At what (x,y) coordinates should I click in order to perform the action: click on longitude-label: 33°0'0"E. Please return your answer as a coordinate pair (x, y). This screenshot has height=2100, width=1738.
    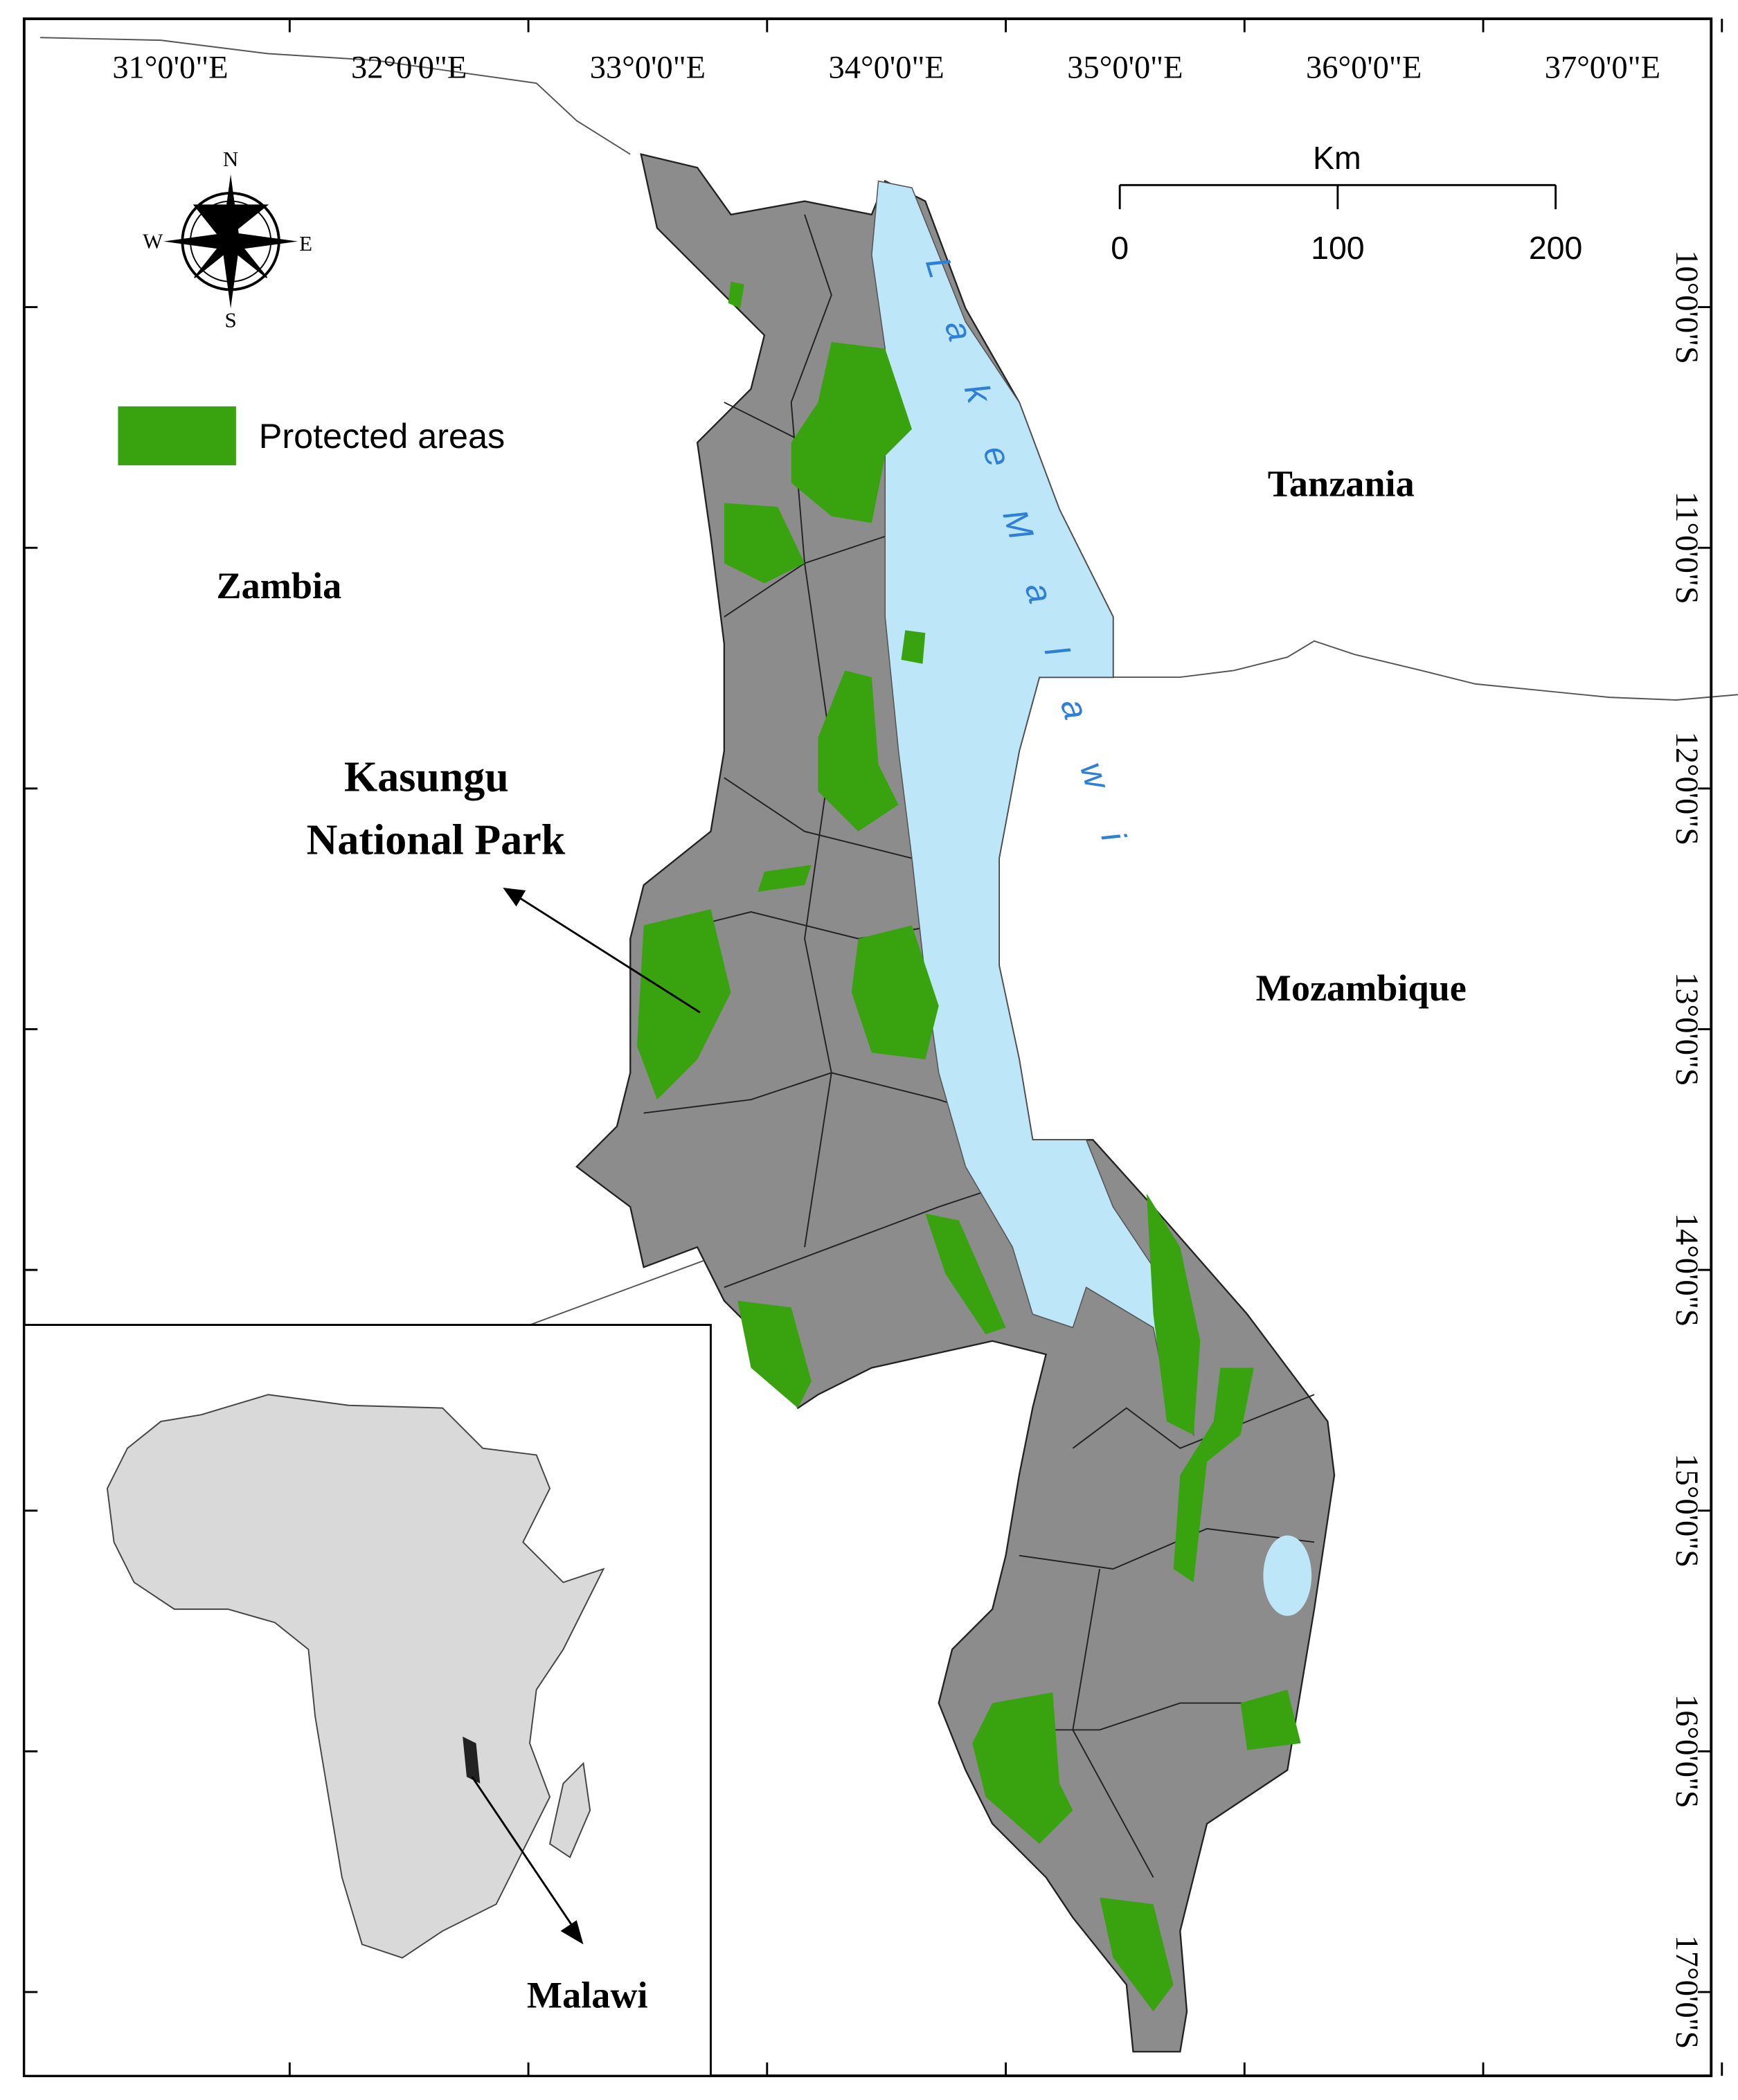
    Looking at the image, I should click on (648, 68).